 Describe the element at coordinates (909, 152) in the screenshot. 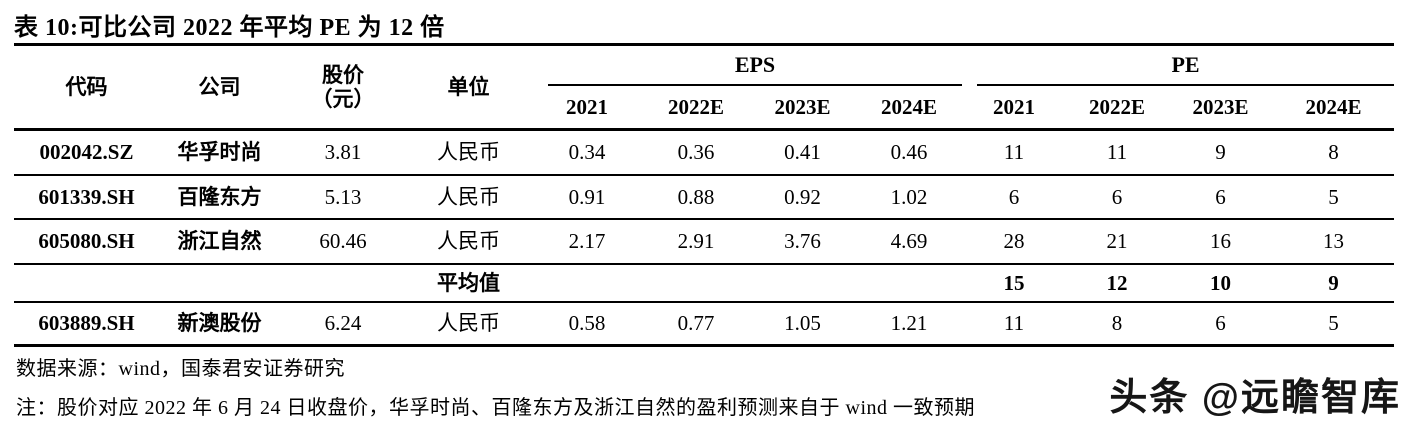

I see `cell-eps-2024e: 0.46` at that location.